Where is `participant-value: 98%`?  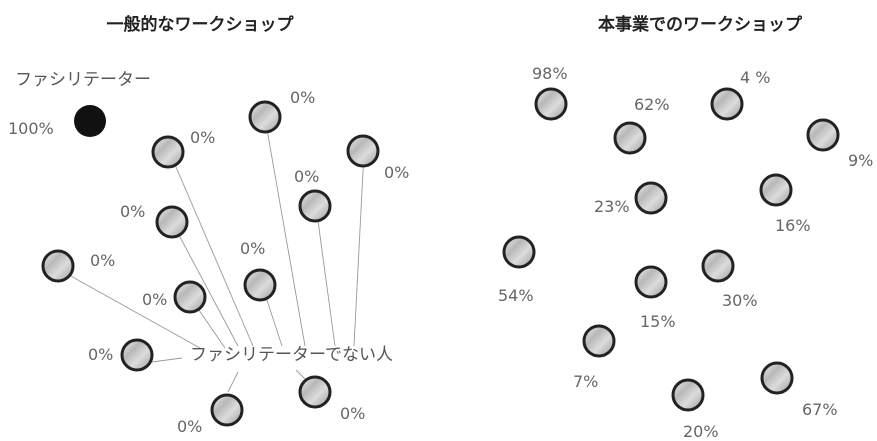 participant-value: 98% is located at coordinates (550, 73).